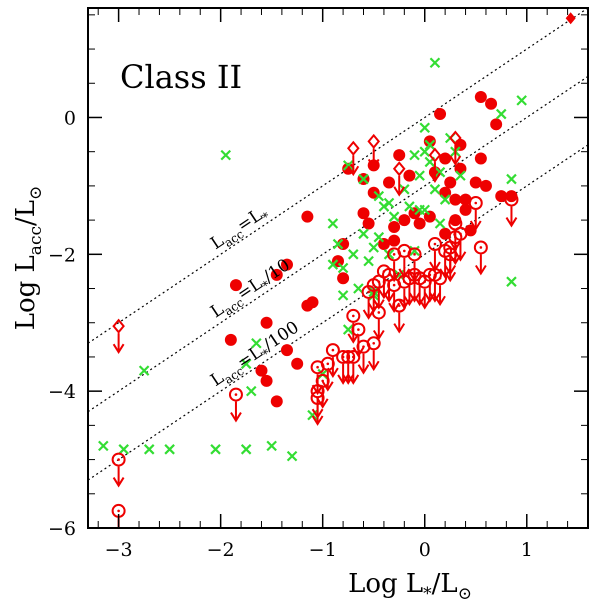  What do you see at coordinates (62, 529) in the screenshot?
I see `y-tick-label: −6` at bounding box center [62, 529].